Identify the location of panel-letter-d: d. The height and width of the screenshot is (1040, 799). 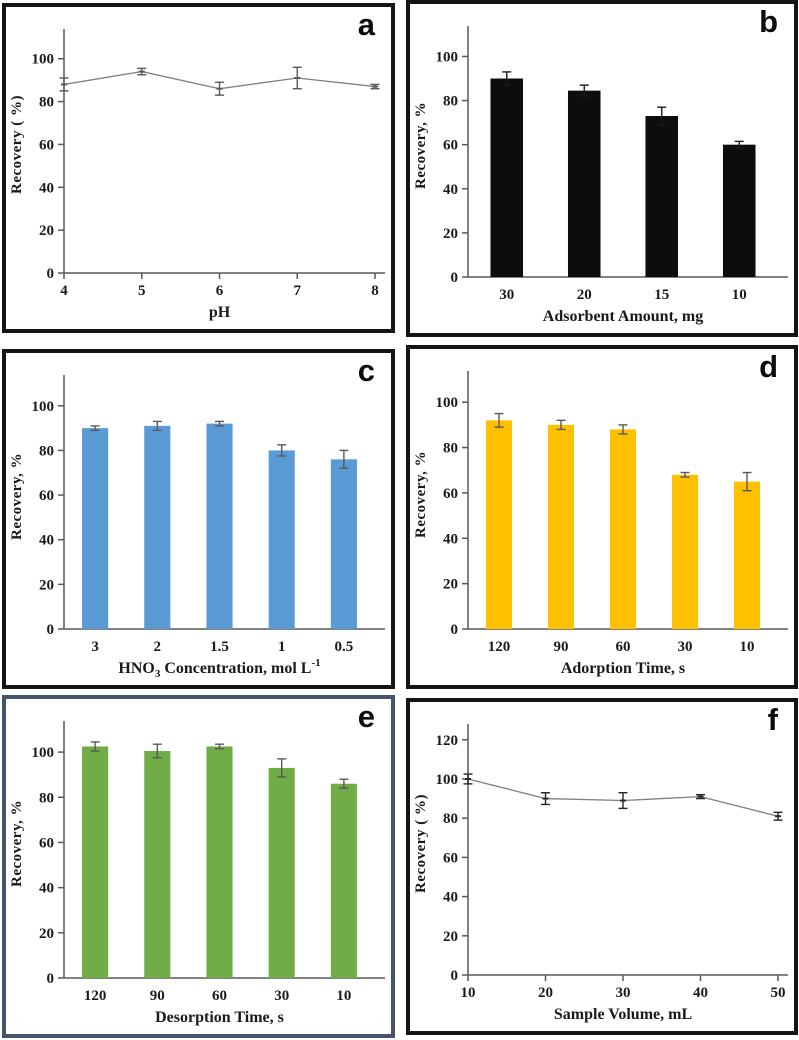
(768, 366).